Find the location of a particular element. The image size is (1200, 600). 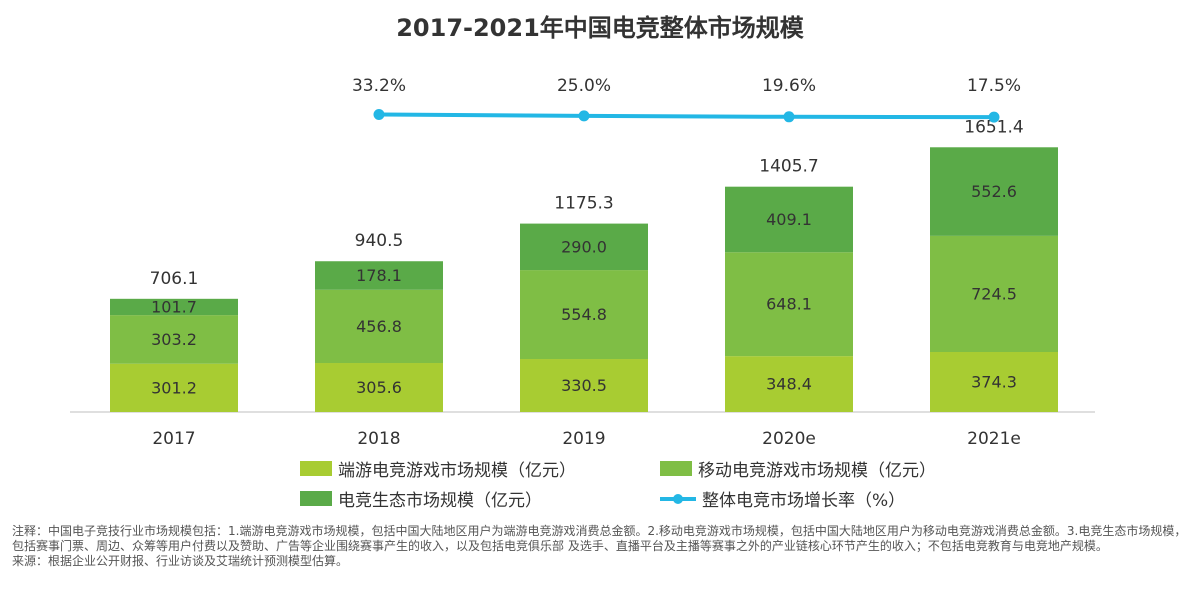

legend-swatch-mobile is located at coordinates (676, 468).